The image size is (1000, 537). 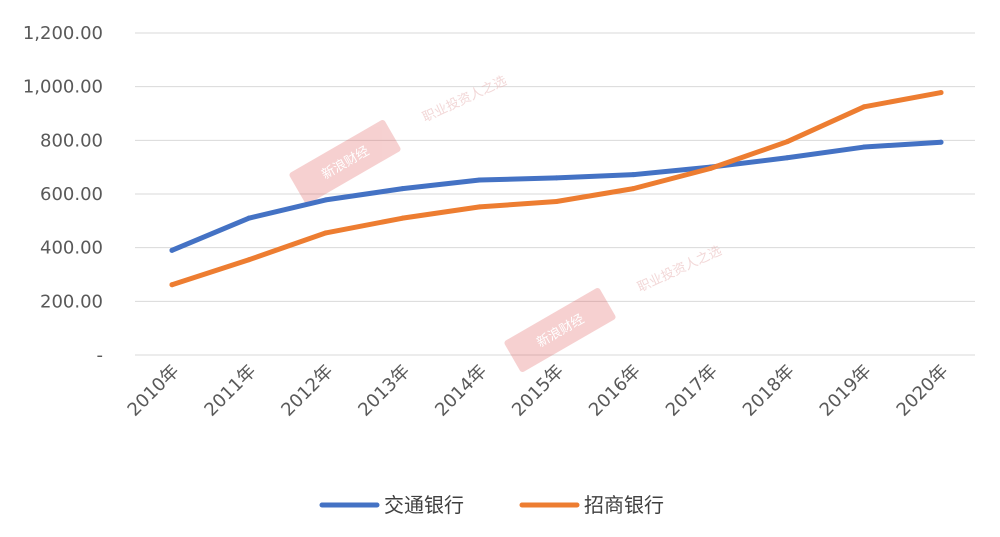 What do you see at coordinates (71, 248) in the screenshot?
I see `y-tick-label: 400.00` at bounding box center [71, 248].